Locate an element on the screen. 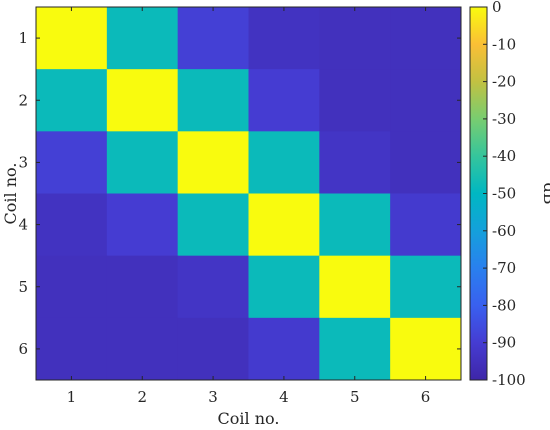  colorbar-tick-label: -40 is located at coordinates (504, 156).